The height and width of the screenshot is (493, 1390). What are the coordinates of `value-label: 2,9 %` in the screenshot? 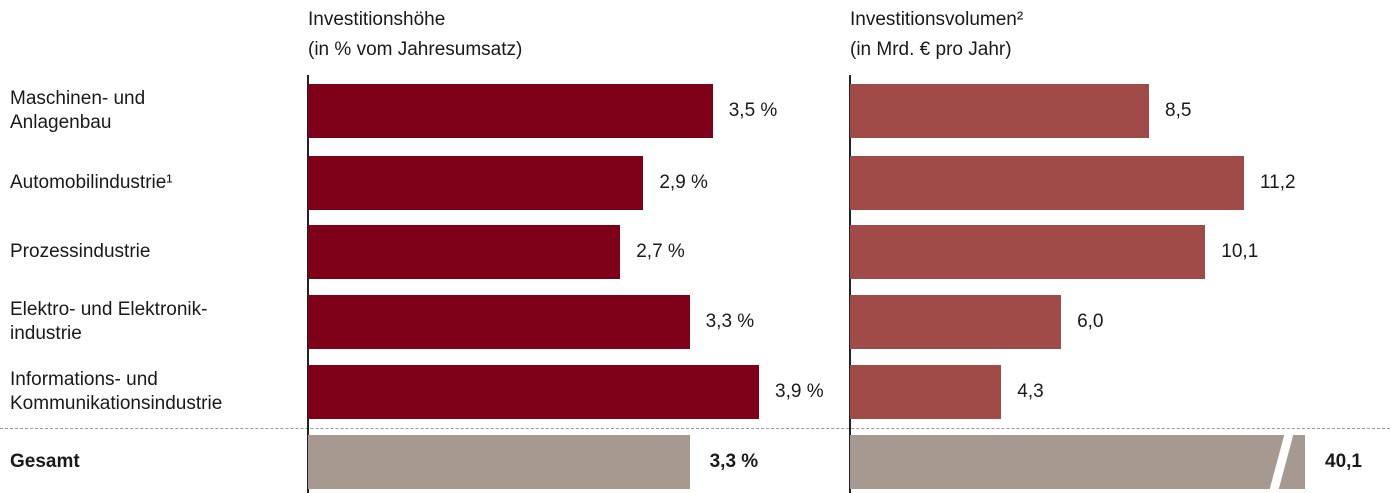 It's located at (683, 182).